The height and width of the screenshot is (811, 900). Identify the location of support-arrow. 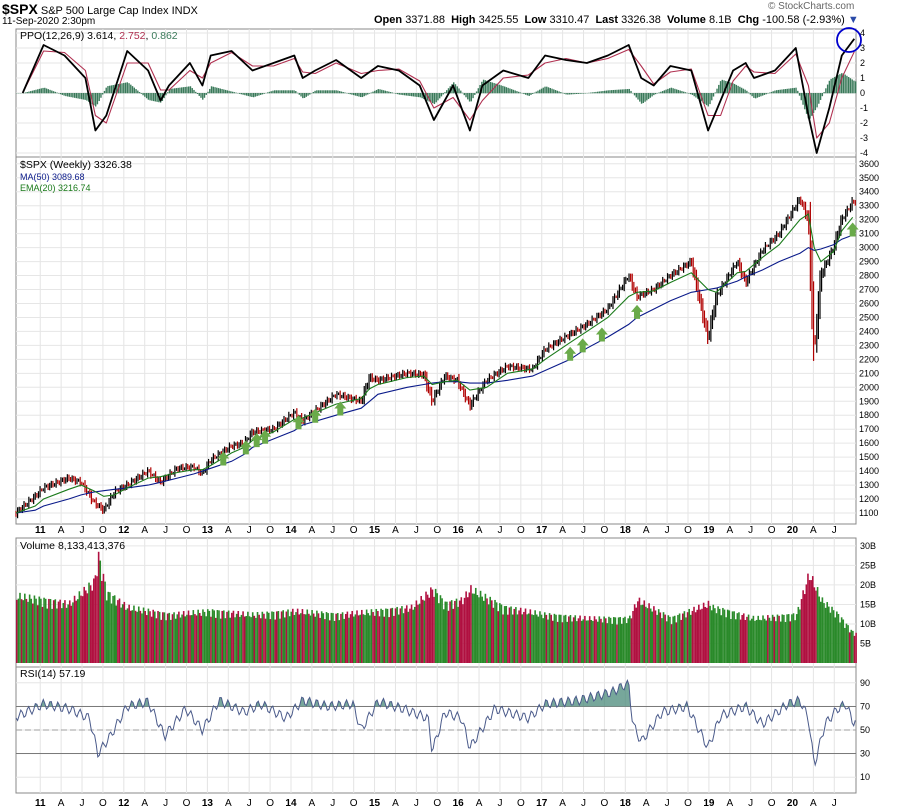
(852, 229).